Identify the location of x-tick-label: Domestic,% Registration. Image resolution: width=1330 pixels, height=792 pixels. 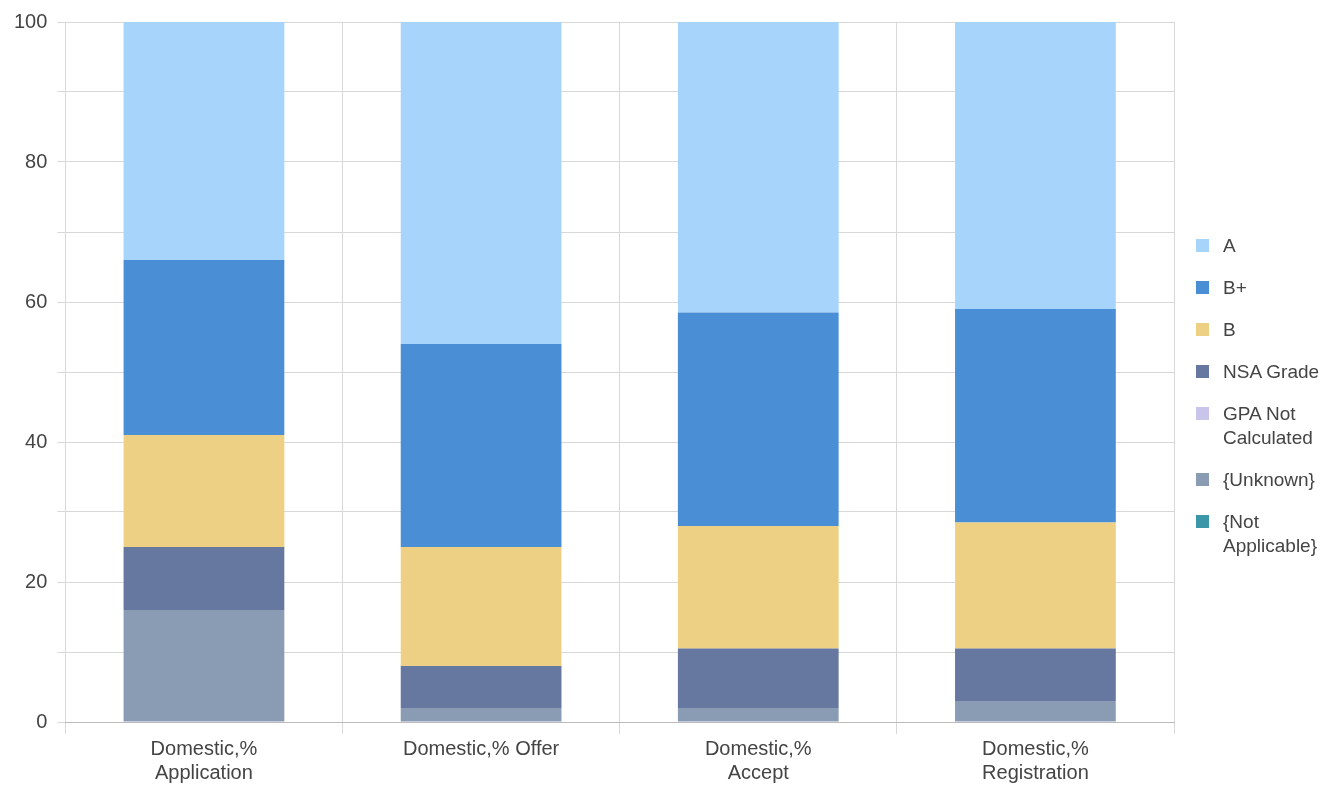
(1035, 759).